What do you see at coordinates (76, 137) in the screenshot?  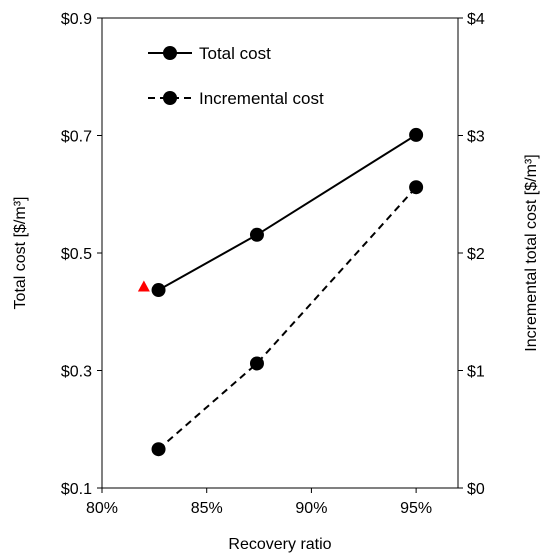 I see `y-left-tick-label: $0.7` at bounding box center [76, 137].